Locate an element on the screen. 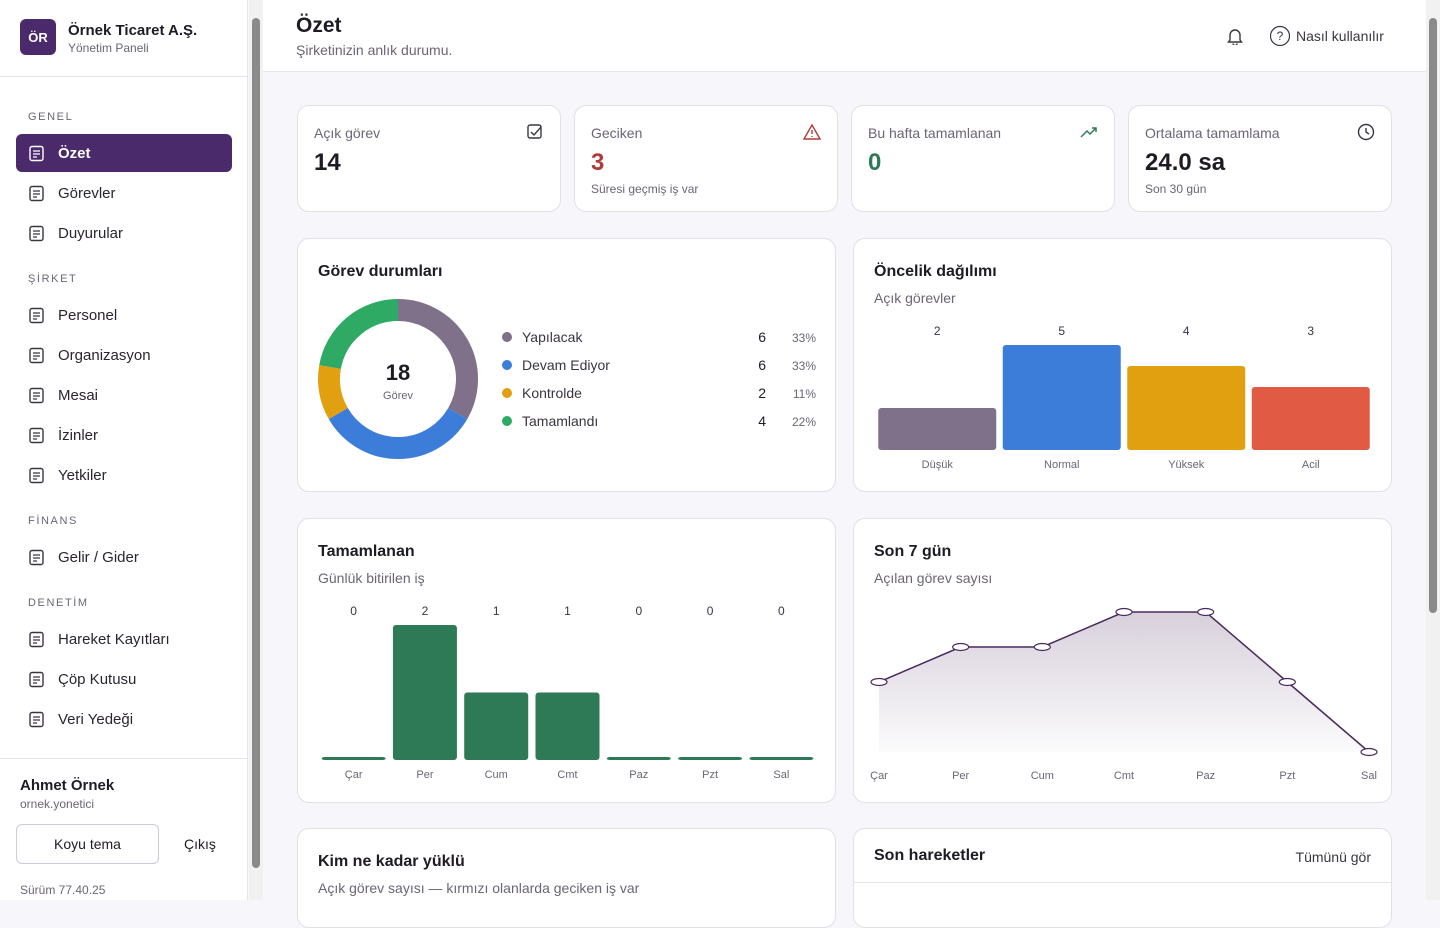  logo: ÖR is located at coordinates (38, 37).